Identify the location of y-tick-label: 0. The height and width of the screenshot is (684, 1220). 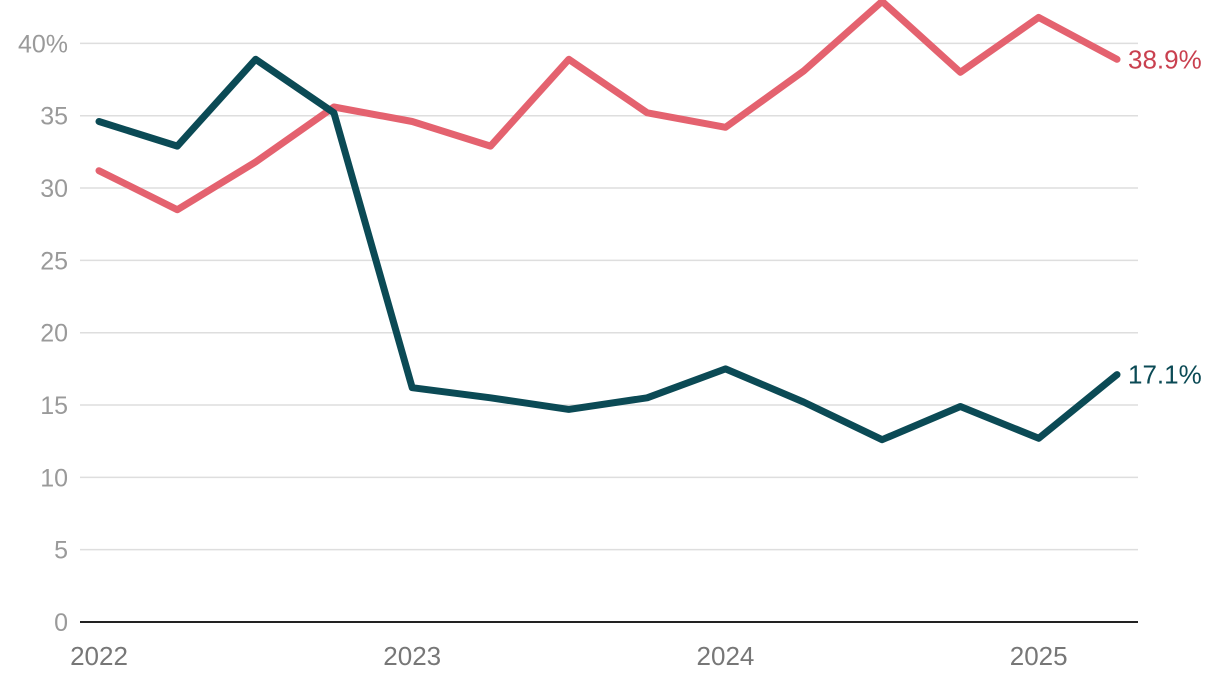
(61, 623).